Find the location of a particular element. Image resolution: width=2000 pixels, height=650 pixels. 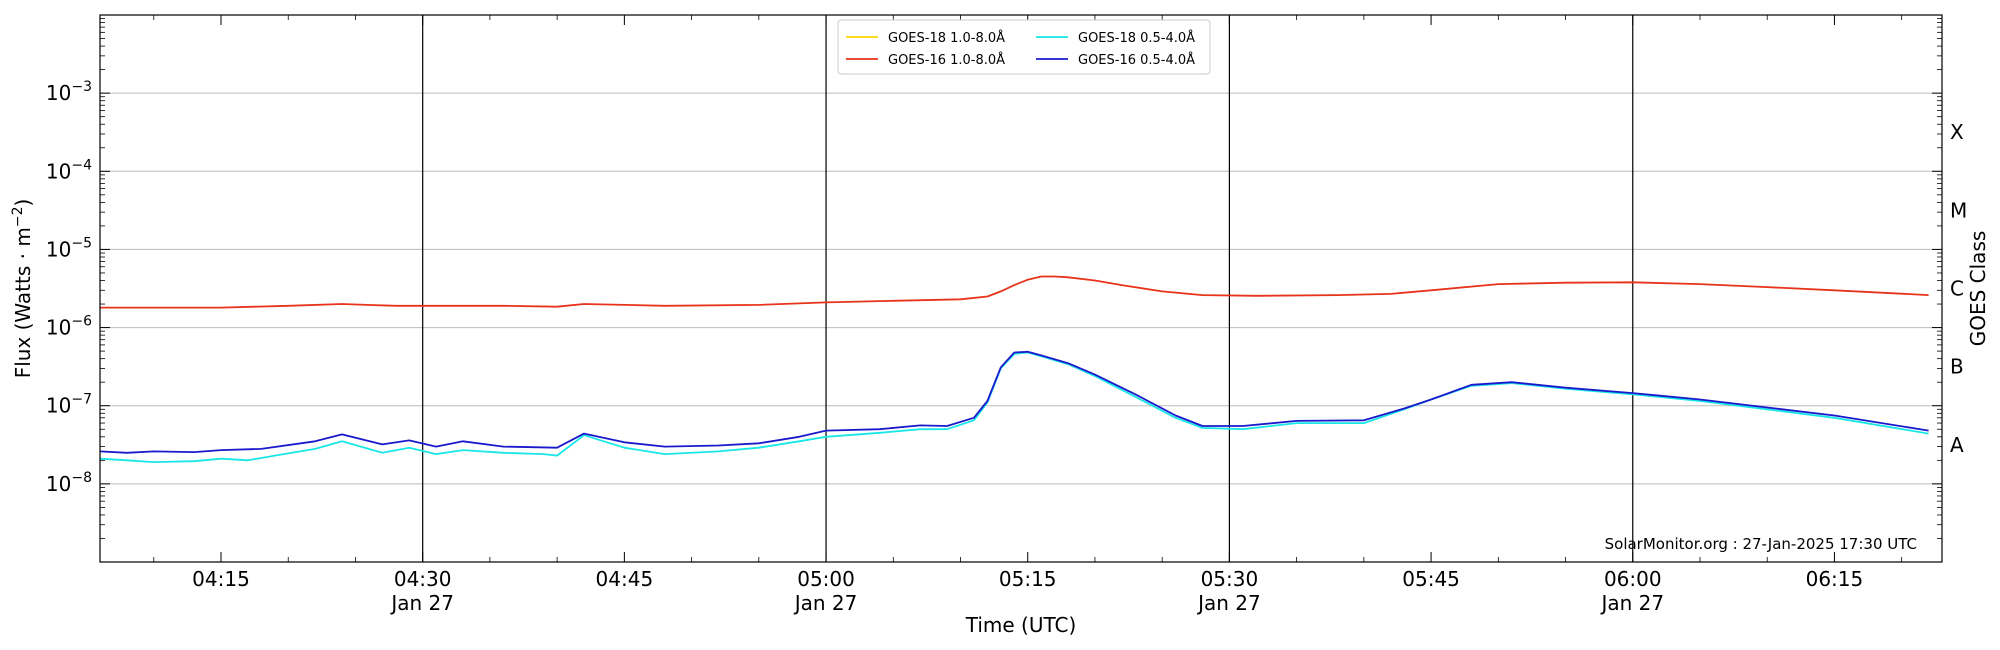

legend-entry: GOES-18 1.0-8.0Å is located at coordinates (946, 38).